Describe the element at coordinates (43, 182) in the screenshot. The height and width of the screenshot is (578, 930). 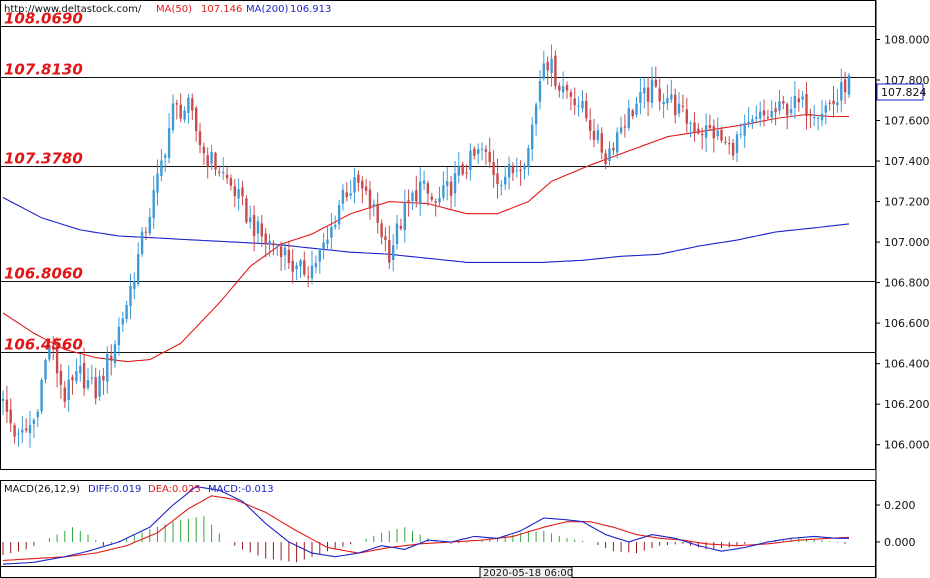
I see `level-labels: 108.0690 107.8130 107.3780 106.8060 106.4560` at that location.